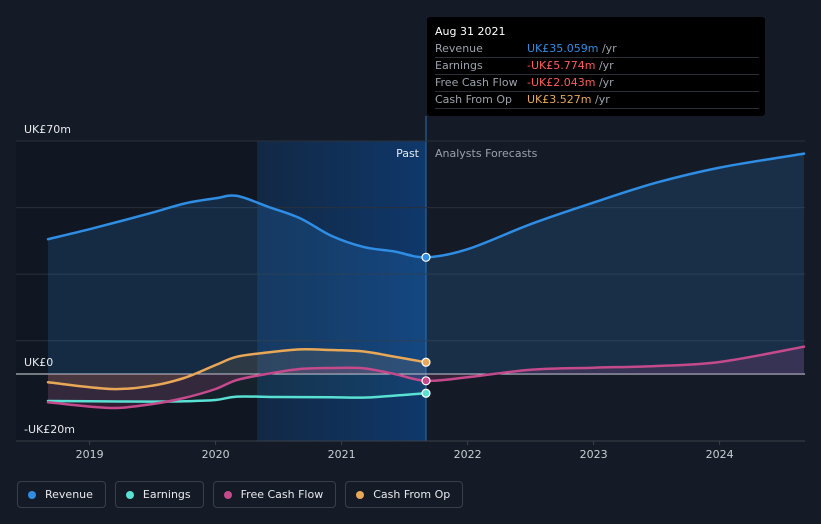 The image size is (821, 524). What do you see at coordinates (426, 393) in the screenshot?
I see `data-point-earnings` at bounding box center [426, 393].